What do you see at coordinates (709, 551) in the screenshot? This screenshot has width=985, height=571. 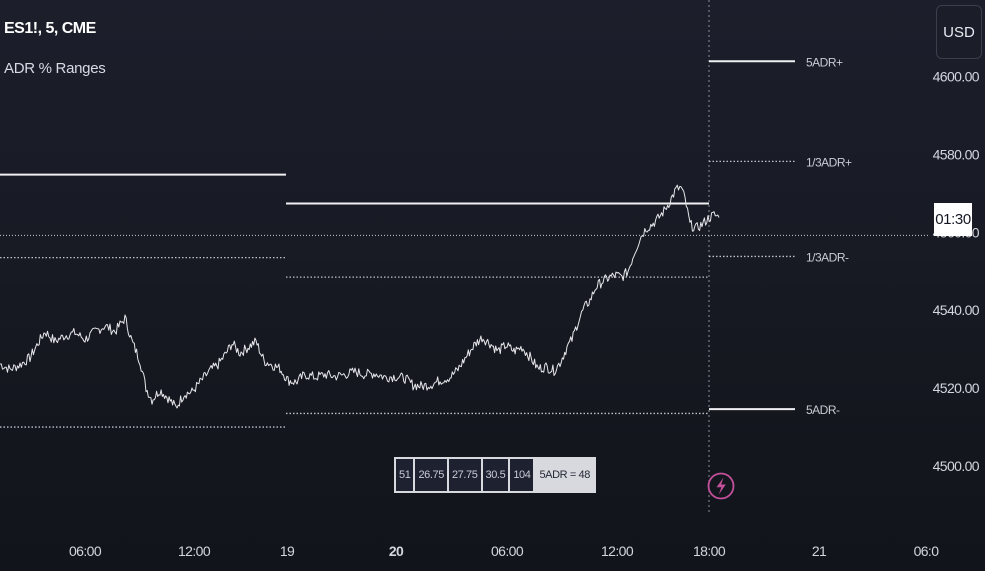 I see `x-tick-label-6: 18:00` at bounding box center [709, 551].